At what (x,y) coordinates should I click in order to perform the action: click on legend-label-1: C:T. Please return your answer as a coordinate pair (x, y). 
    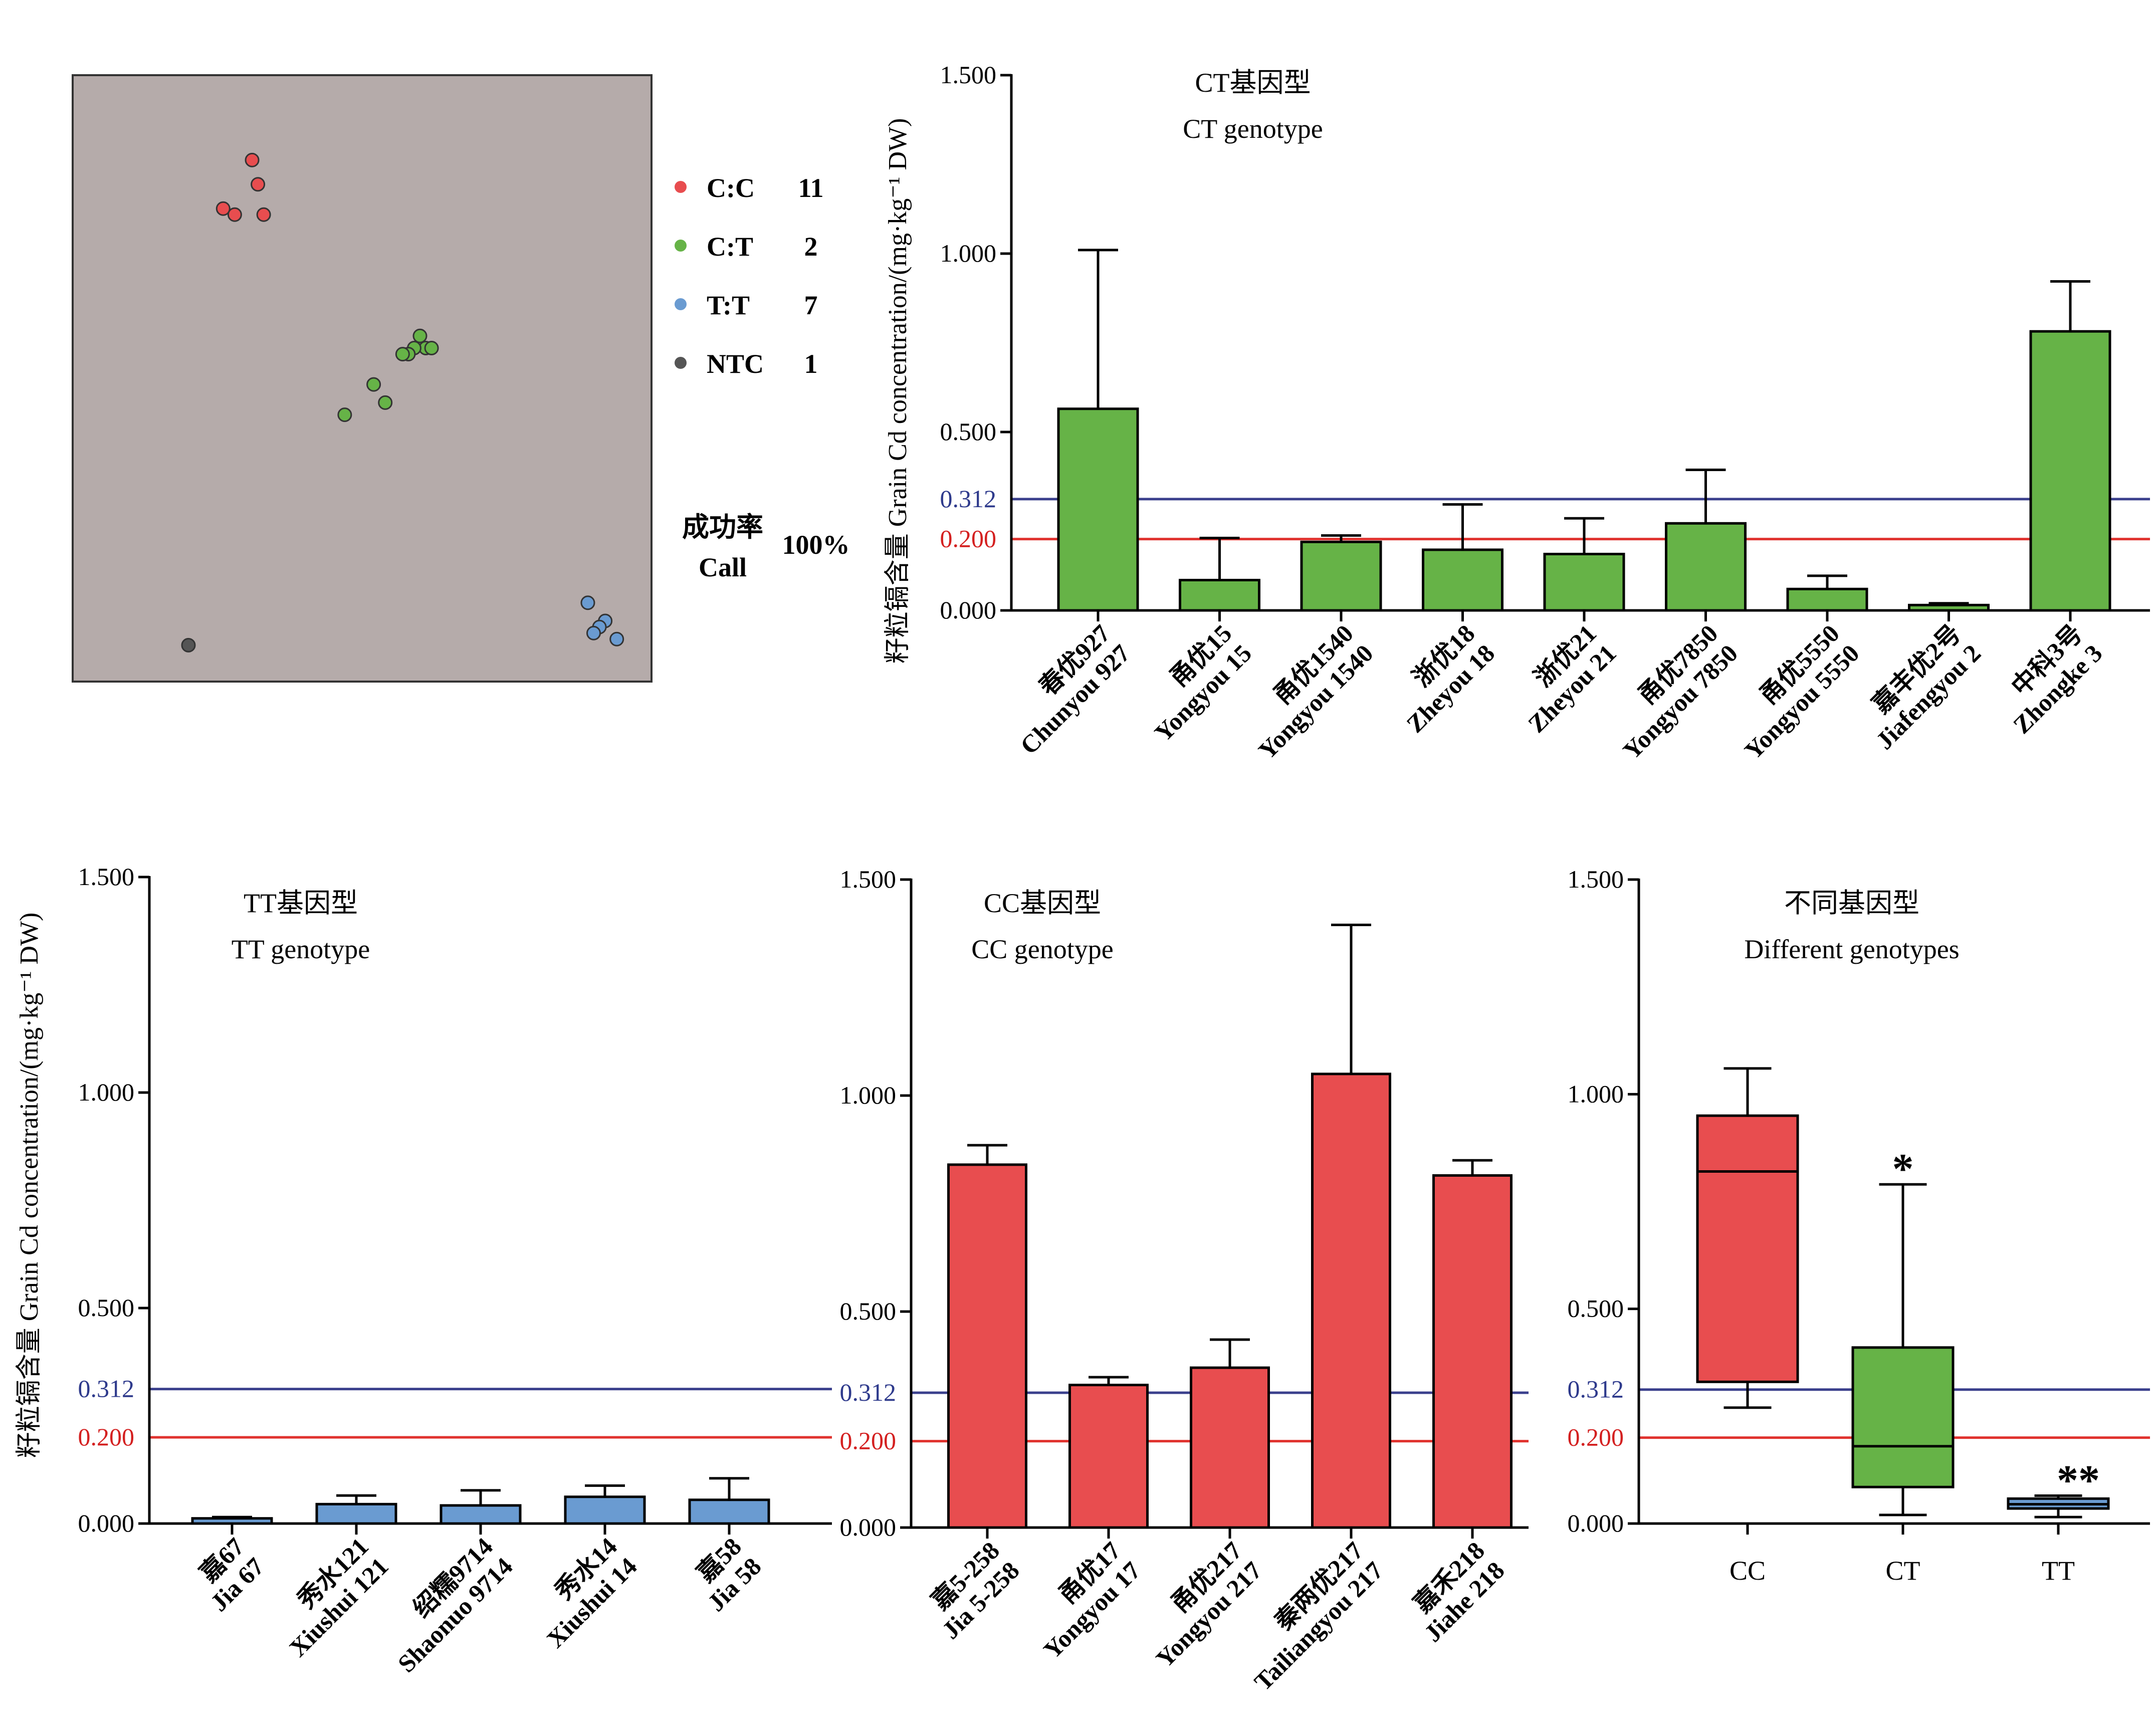
    Looking at the image, I should click on (730, 247).